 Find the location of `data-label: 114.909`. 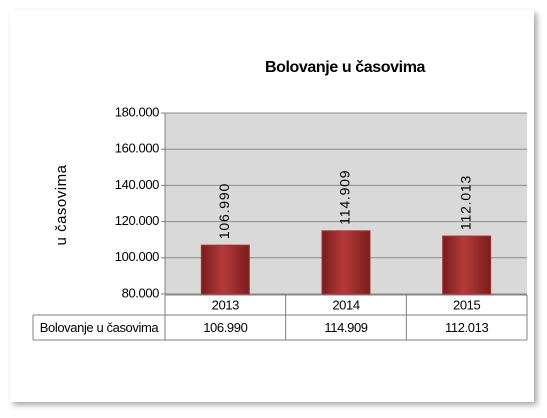

data-label: 114.909 is located at coordinates (345, 197).